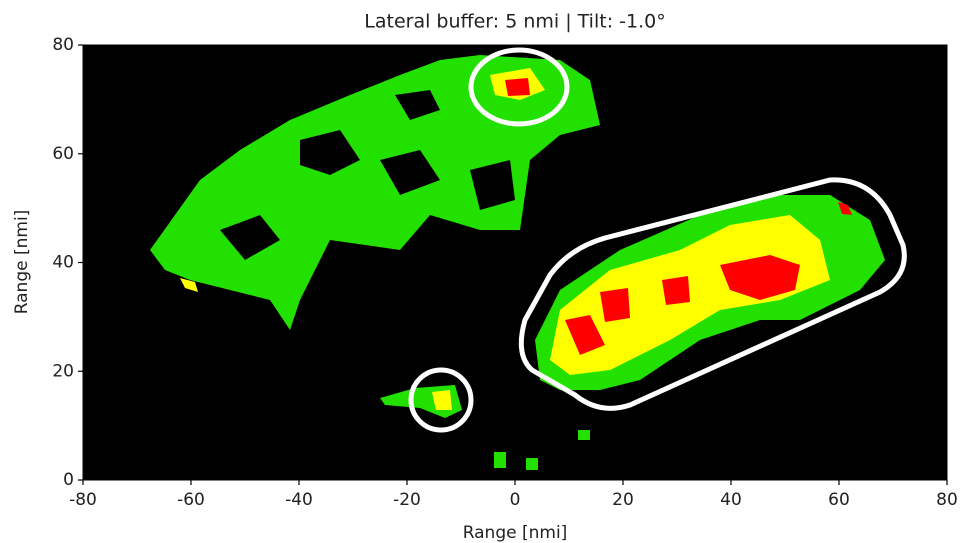 The height and width of the screenshot is (543, 963). What do you see at coordinates (407, 500) in the screenshot?
I see `x-tick-label: -20` at bounding box center [407, 500].